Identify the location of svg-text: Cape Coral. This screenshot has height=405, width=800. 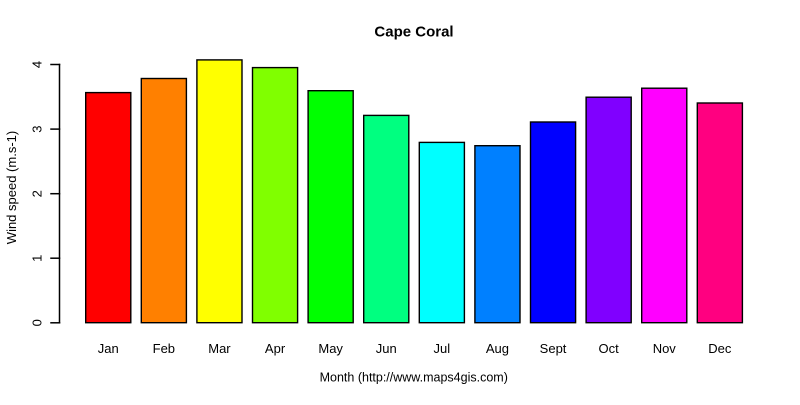
(413, 32).